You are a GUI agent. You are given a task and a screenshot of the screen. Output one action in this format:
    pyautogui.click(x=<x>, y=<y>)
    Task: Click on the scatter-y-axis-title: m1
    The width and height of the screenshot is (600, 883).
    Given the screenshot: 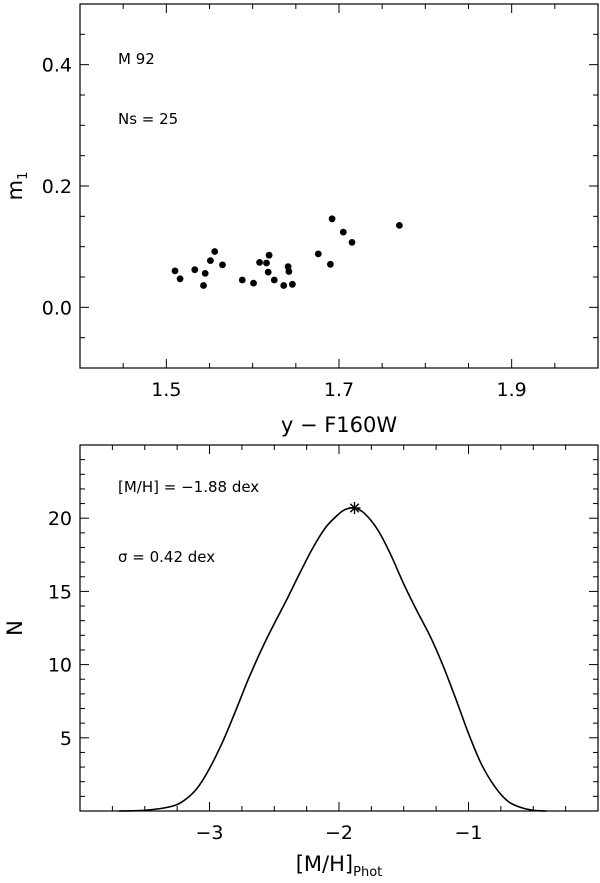 What is the action you would take?
    pyautogui.click(x=17, y=186)
    